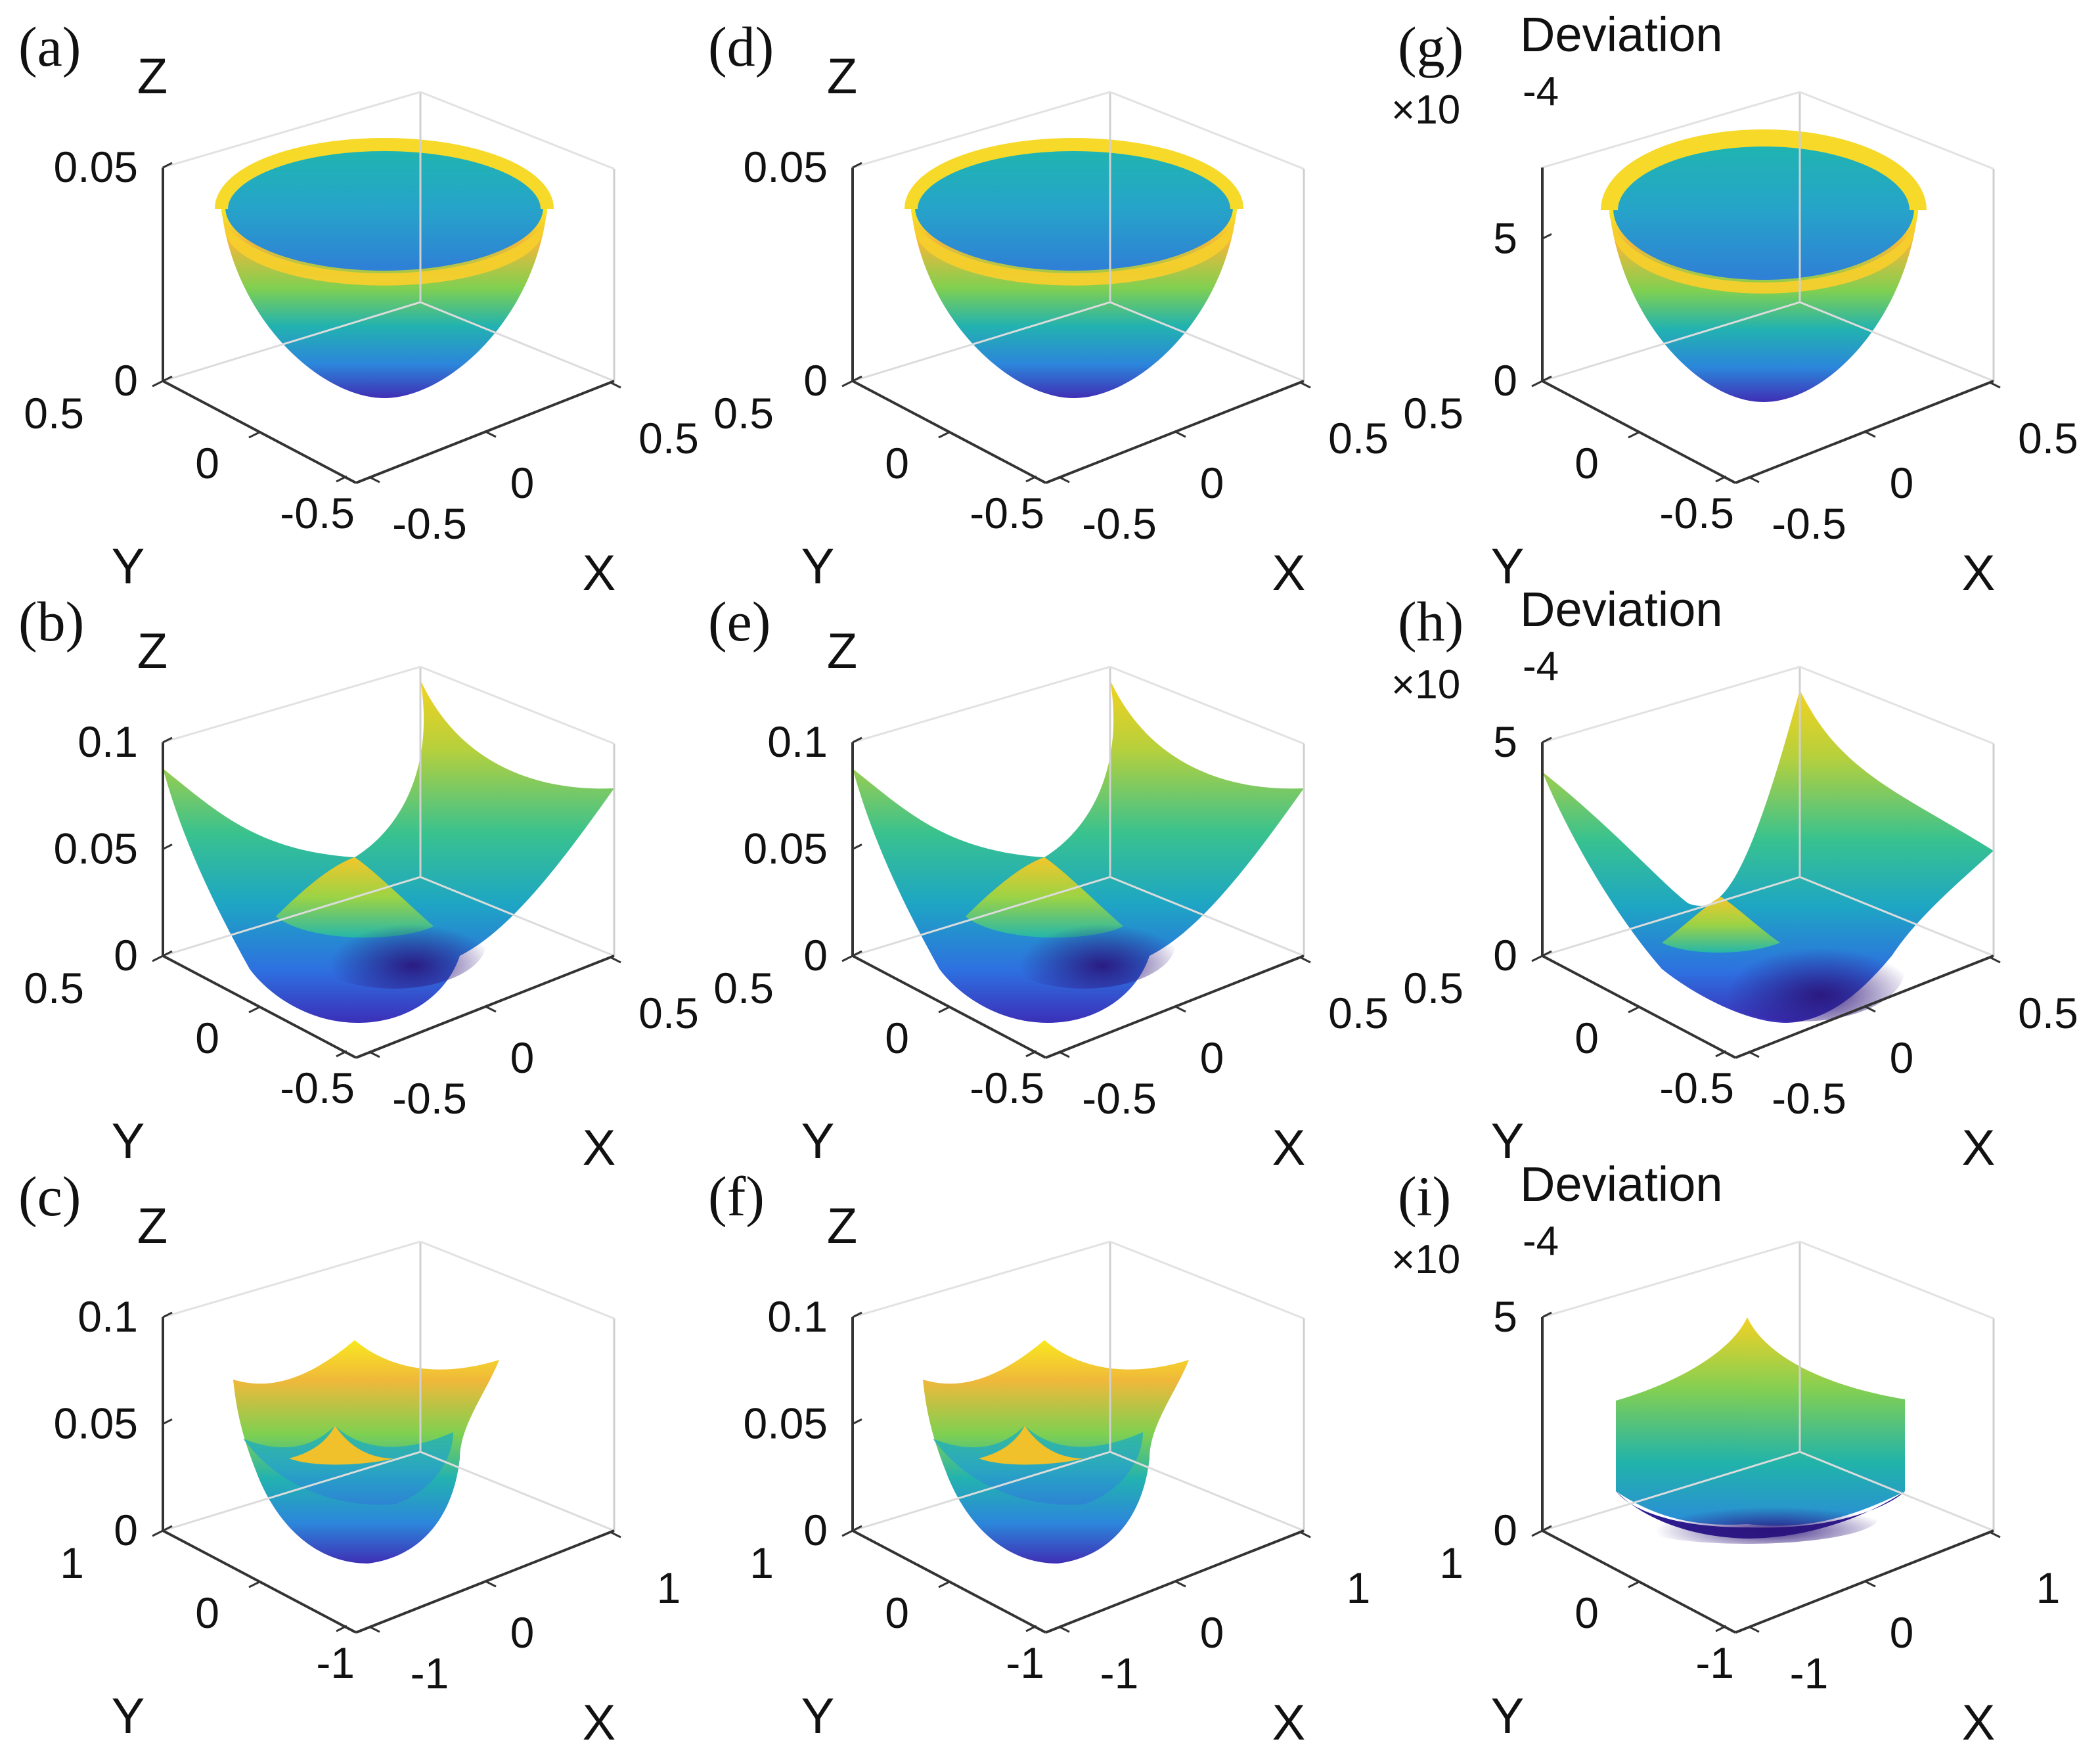  I want to click on z-tick-label: 0.1, so click(797, 1316).